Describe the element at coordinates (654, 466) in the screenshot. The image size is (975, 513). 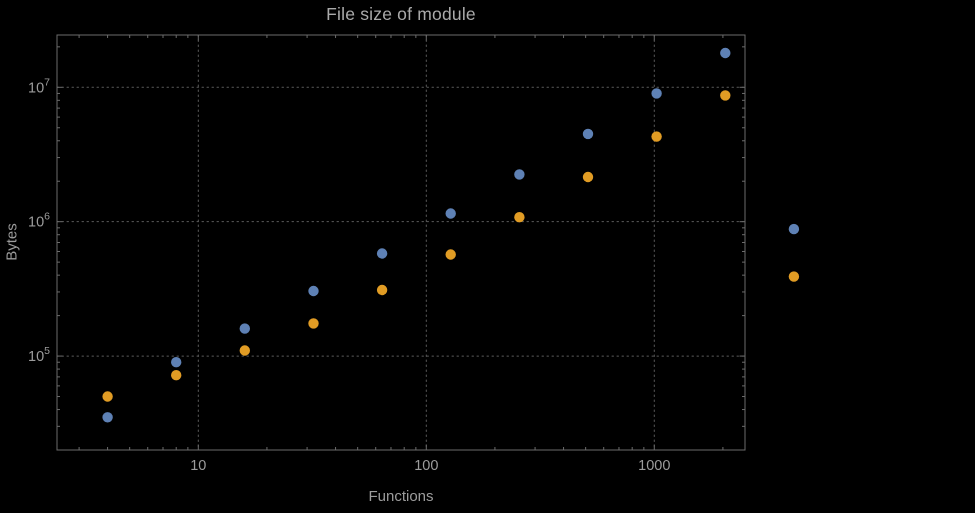
I see `x-tick-label: 1000` at that location.